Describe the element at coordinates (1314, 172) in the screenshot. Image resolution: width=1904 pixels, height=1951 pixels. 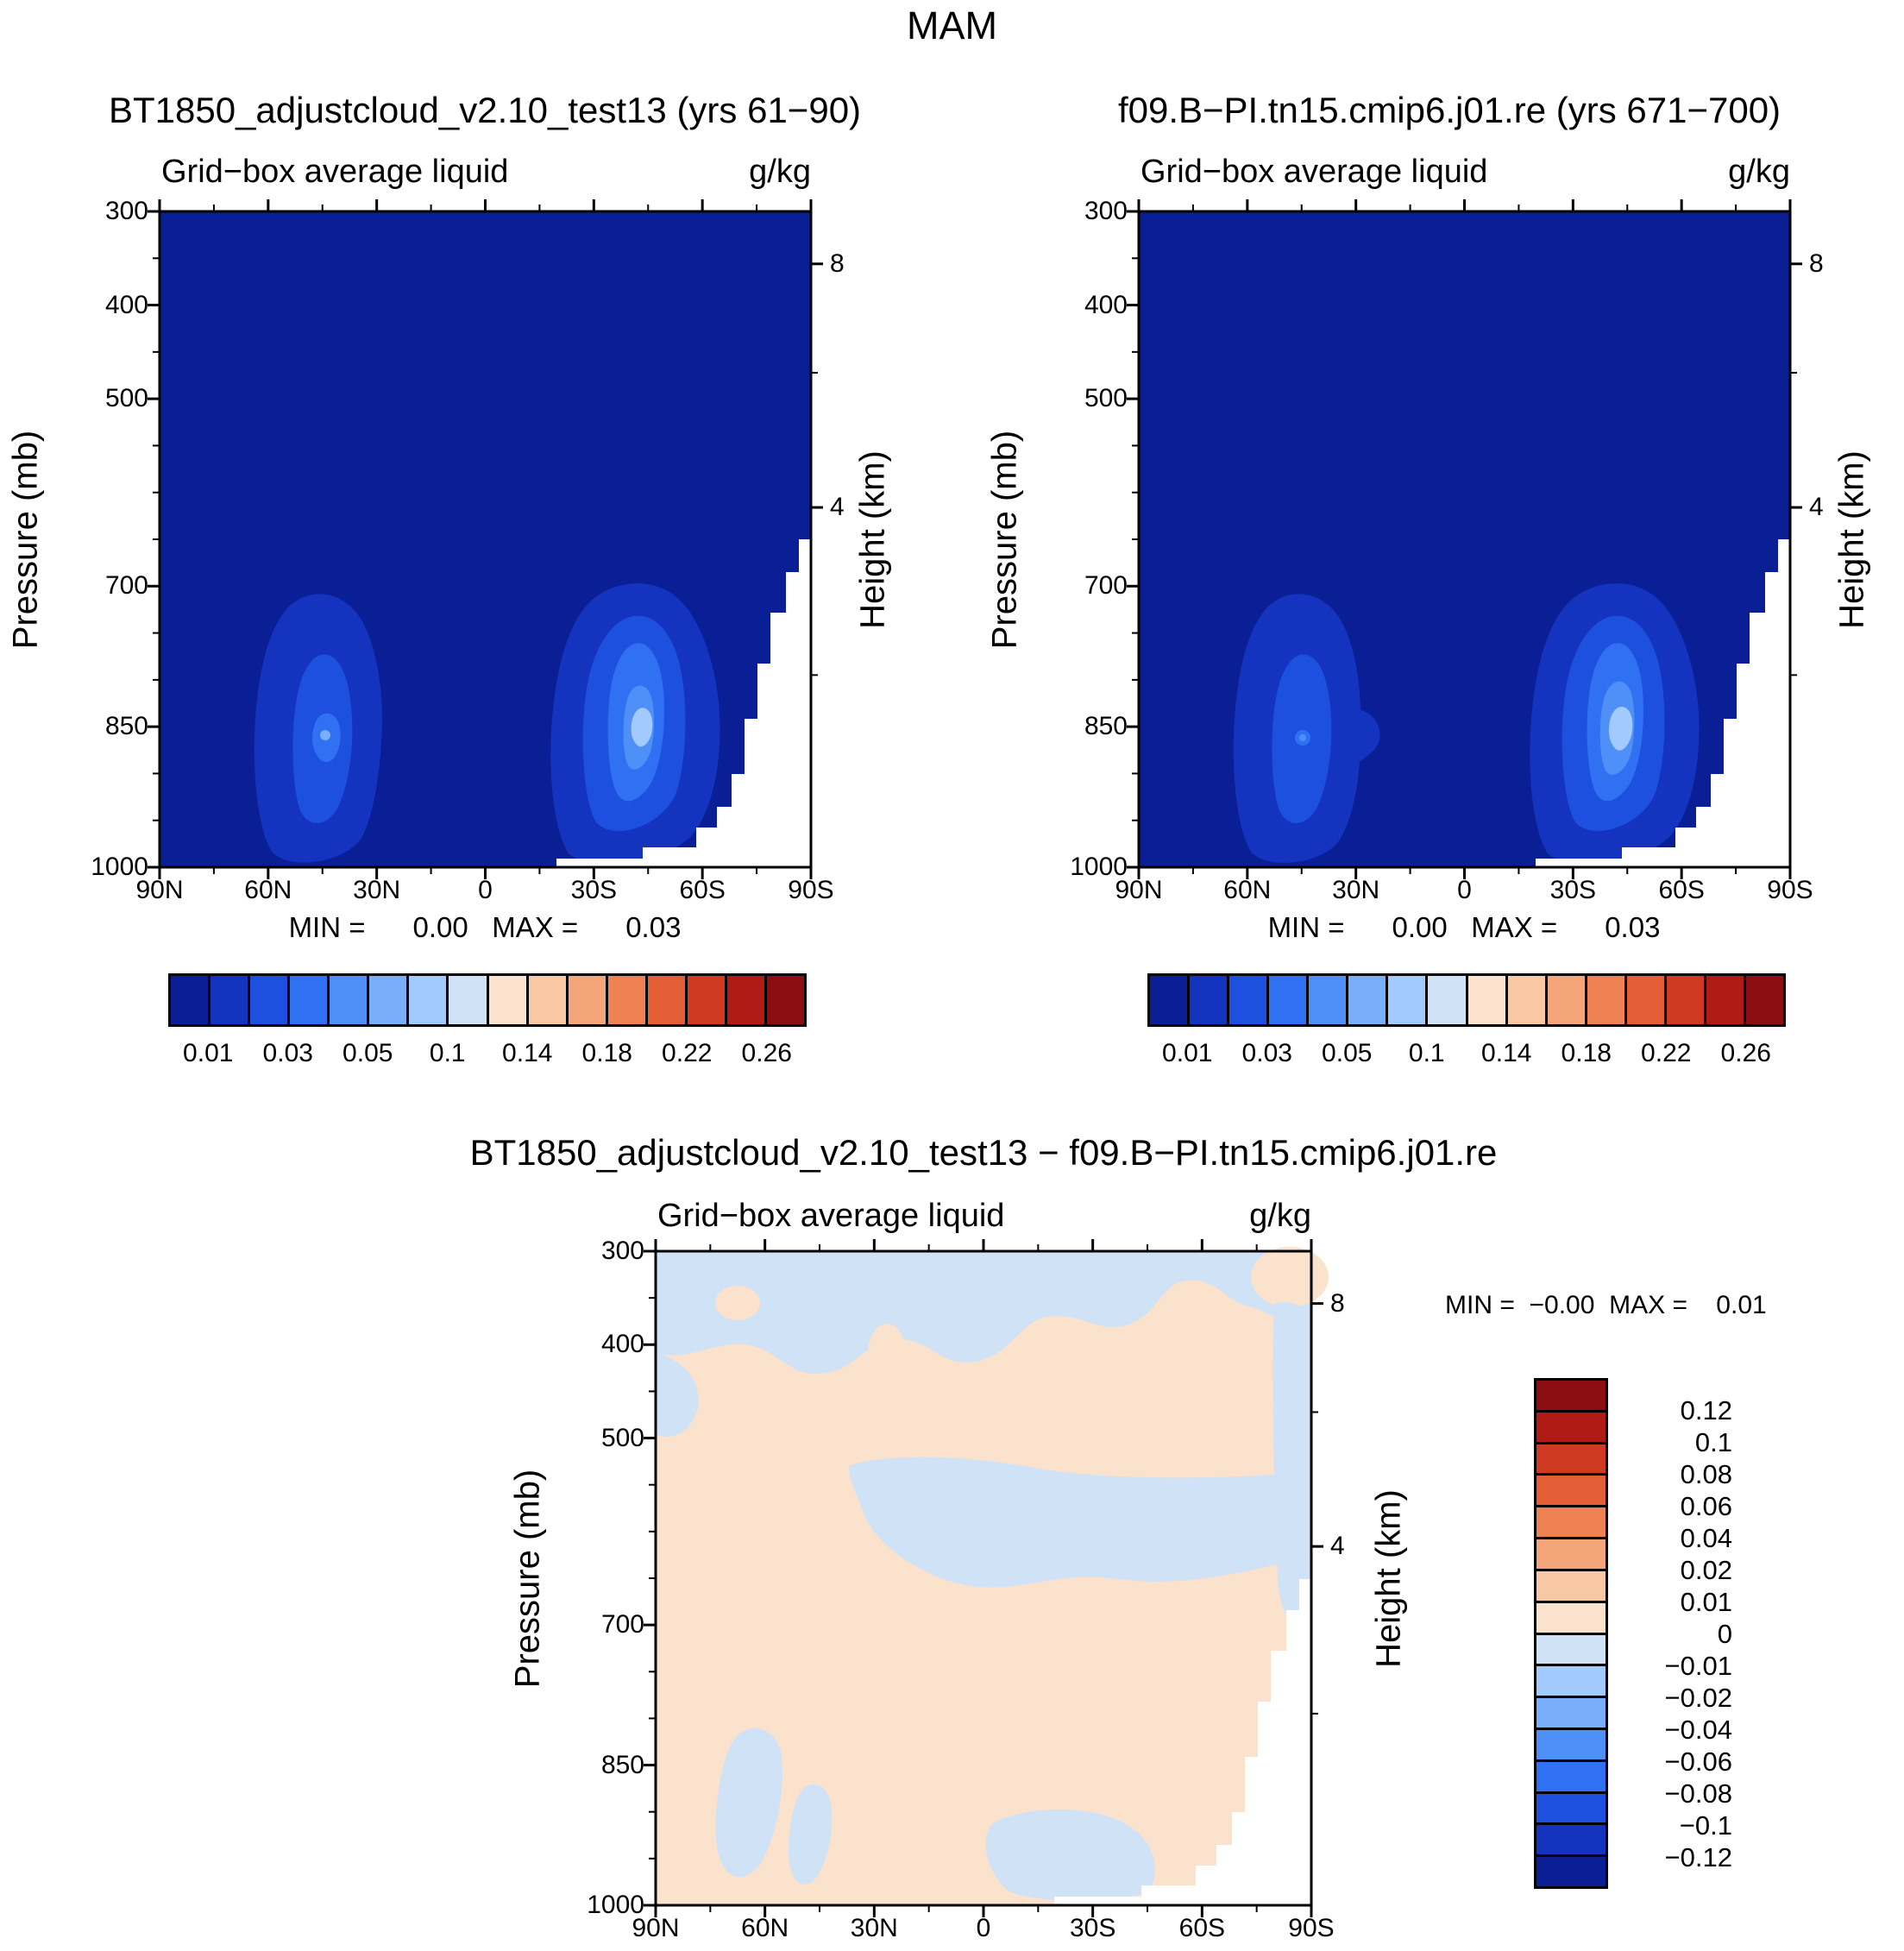
I see `panel-top-right-field-title: Grid−box average liquid` at that location.